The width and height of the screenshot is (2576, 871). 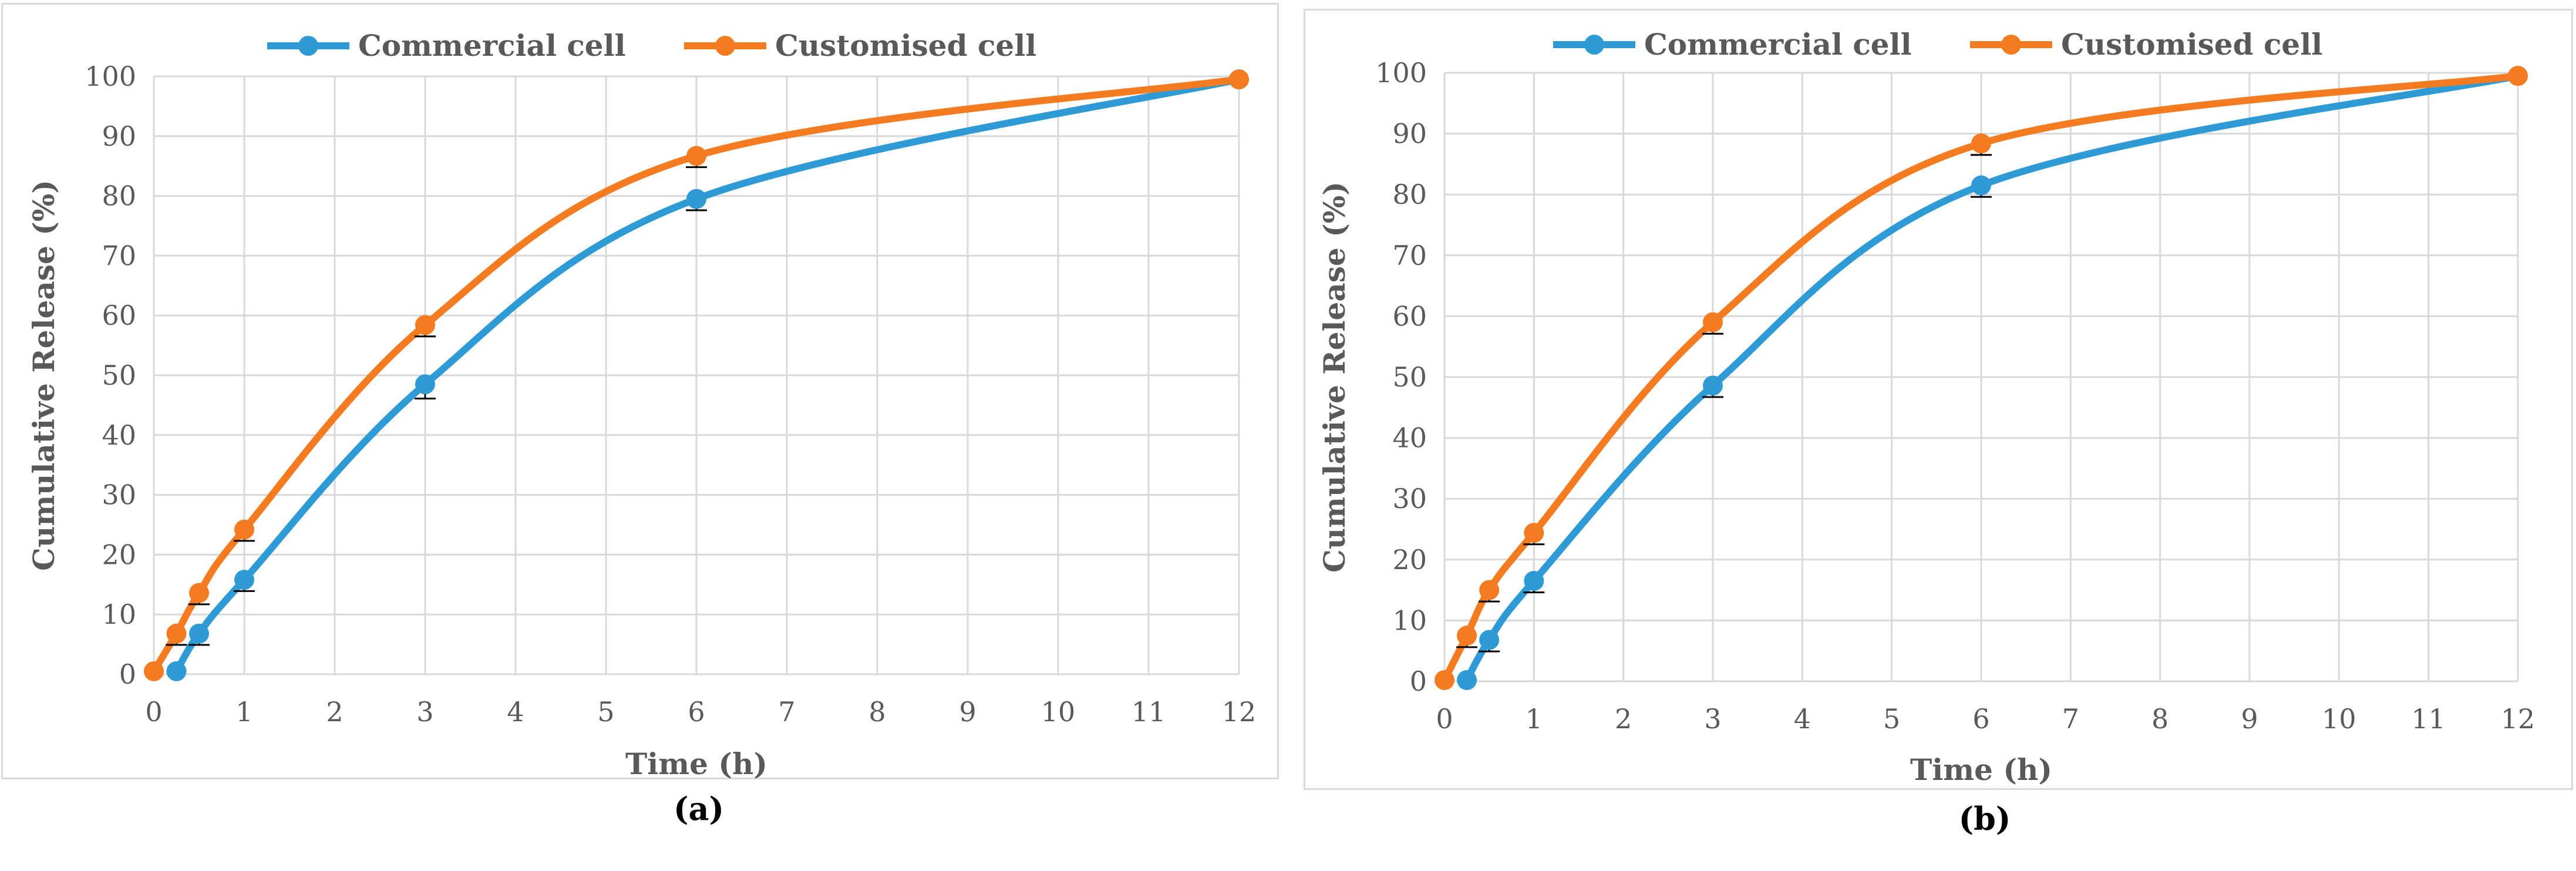 I want to click on panel-label-b: (b), so click(x=1985, y=819).